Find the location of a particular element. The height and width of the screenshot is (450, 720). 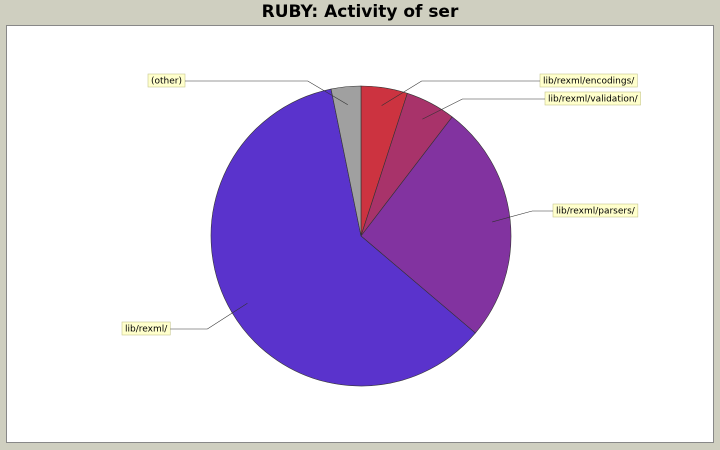

pie-label-box-other is located at coordinates (166, 80).